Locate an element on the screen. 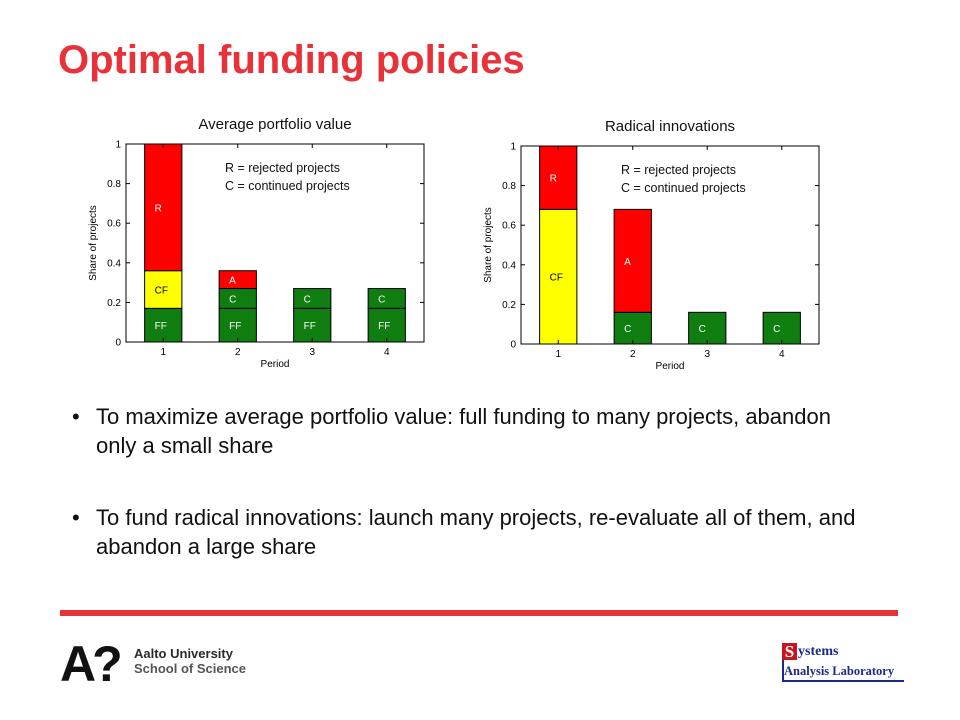 This screenshot has width=960, height=720. aalto-wordmark: Aalto University School of Science is located at coordinates (190, 661).